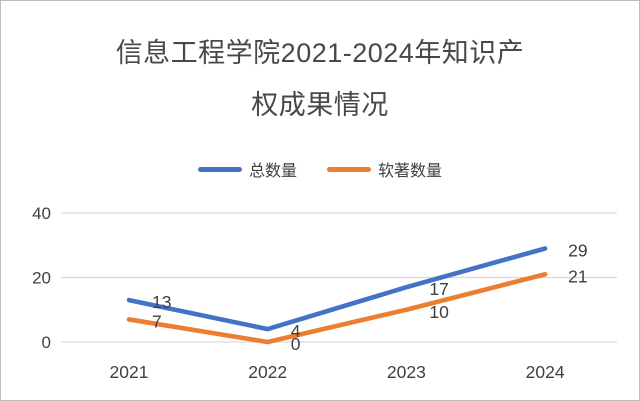  I want to click on y-axis-tick-label: 40, so click(41, 213).